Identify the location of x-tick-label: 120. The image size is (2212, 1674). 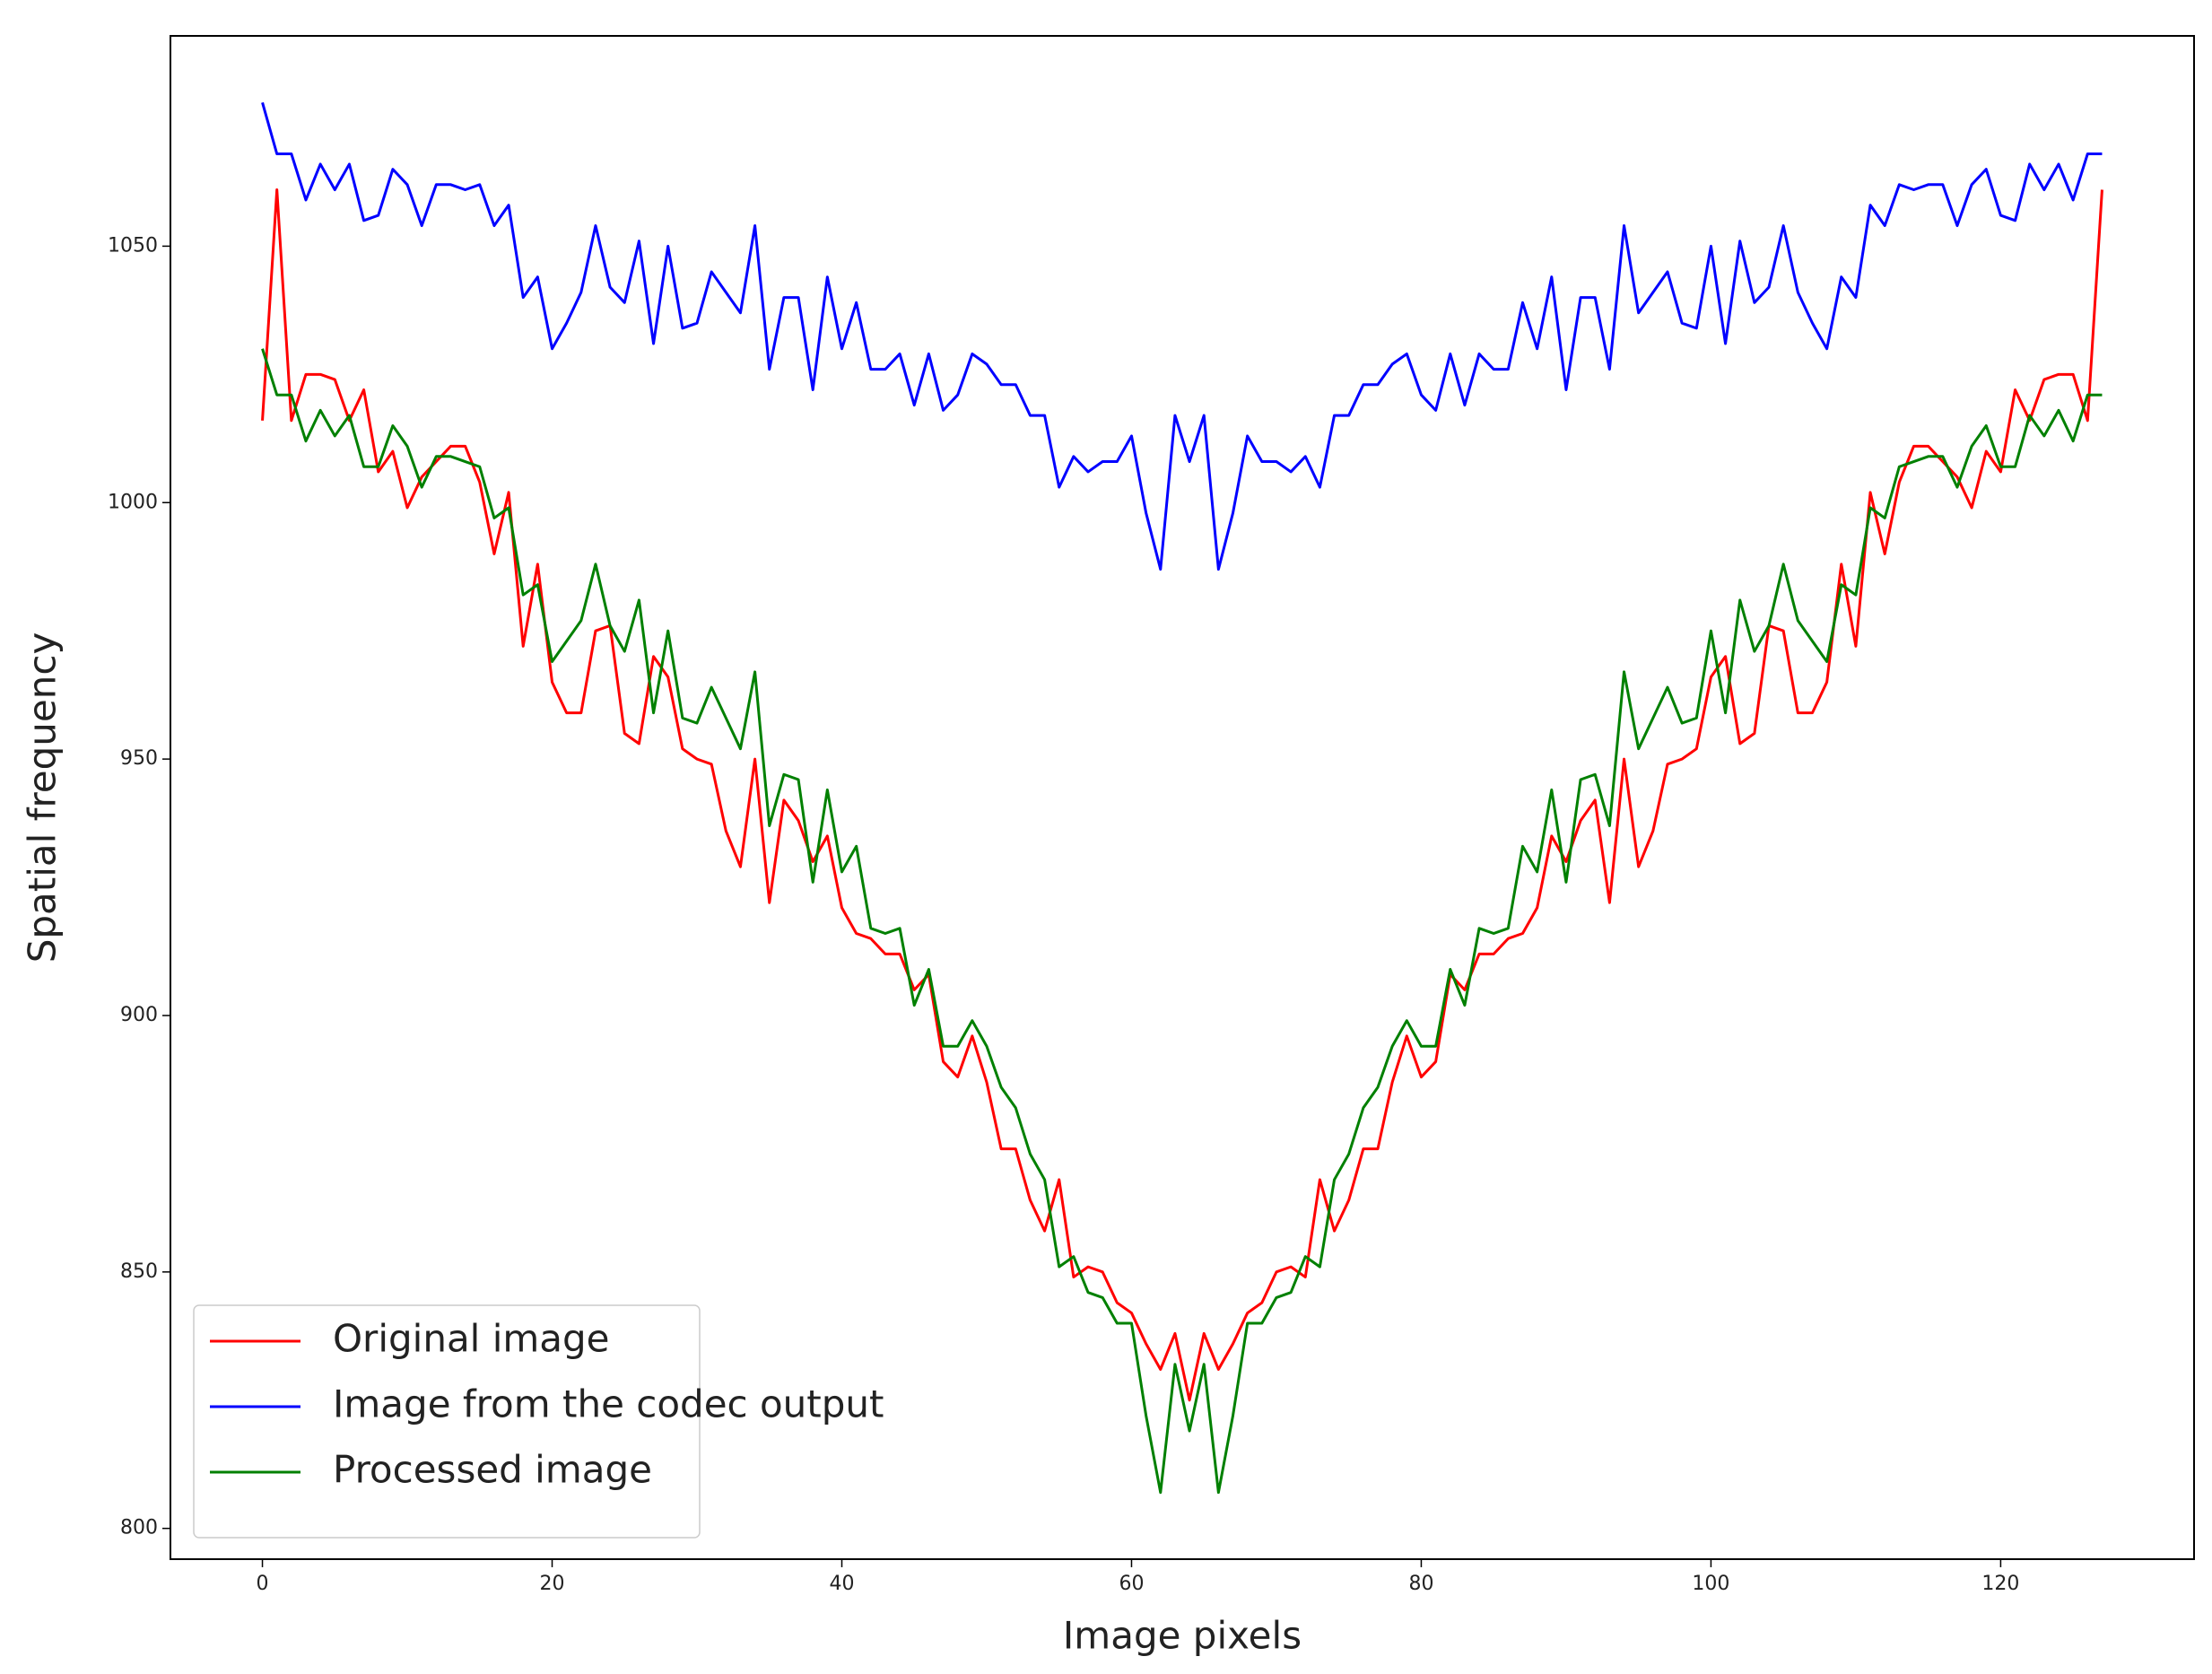
(2000, 1584).